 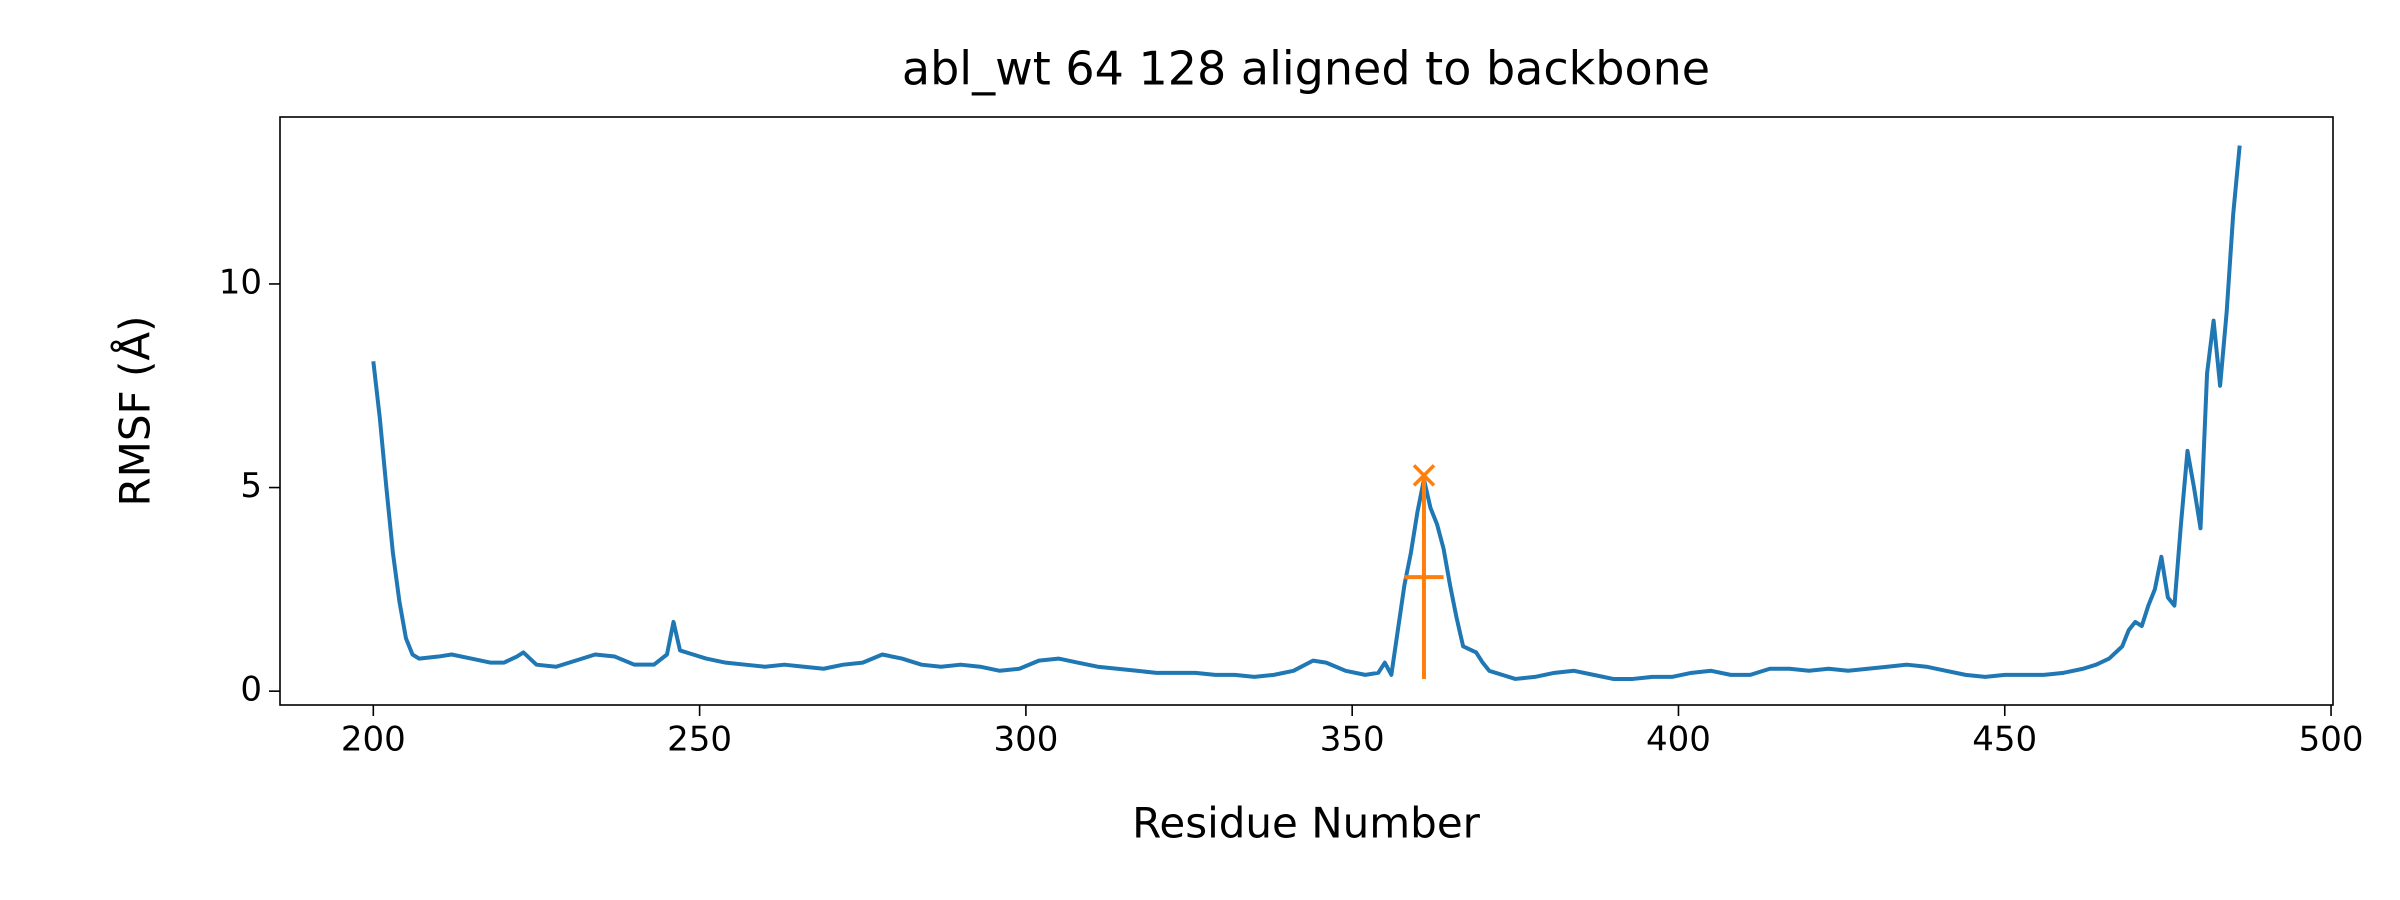 I want to click on chart-title: abl_wt 64 128 aligned to backbone, so click(x=1306, y=69).